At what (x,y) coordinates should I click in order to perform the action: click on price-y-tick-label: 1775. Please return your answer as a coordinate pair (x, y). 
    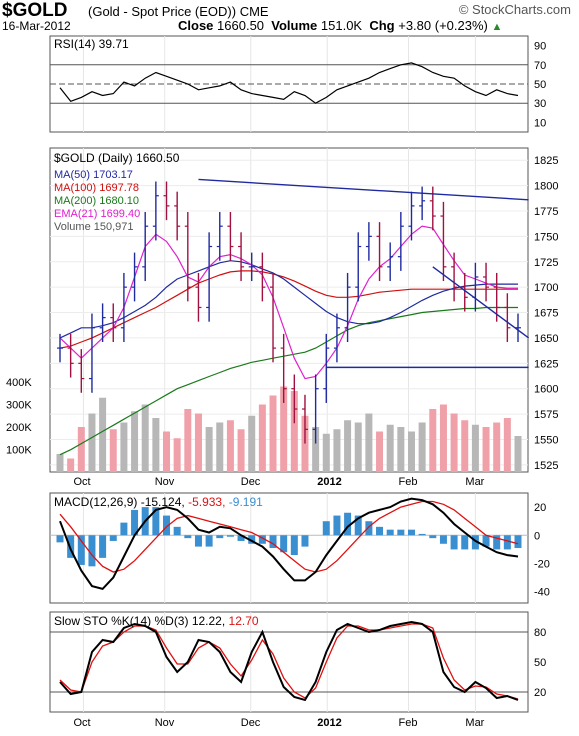
    Looking at the image, I should click on (546, 212).